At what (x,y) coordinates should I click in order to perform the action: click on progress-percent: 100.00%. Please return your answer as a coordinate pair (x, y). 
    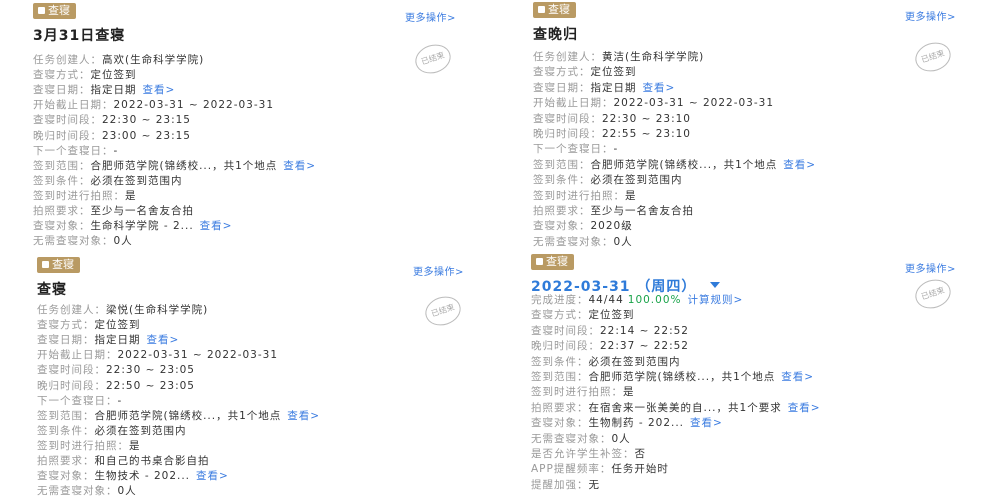
    Looking at the image, I should click on (654, 300).